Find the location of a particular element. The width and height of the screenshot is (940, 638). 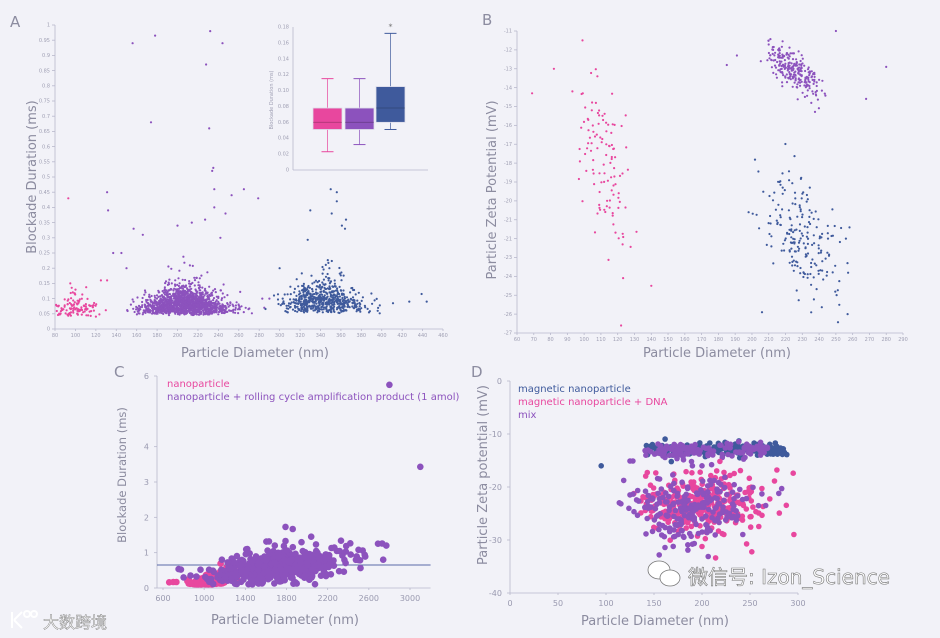

x-tick-label: 150 is located at coordinates (668, 340).